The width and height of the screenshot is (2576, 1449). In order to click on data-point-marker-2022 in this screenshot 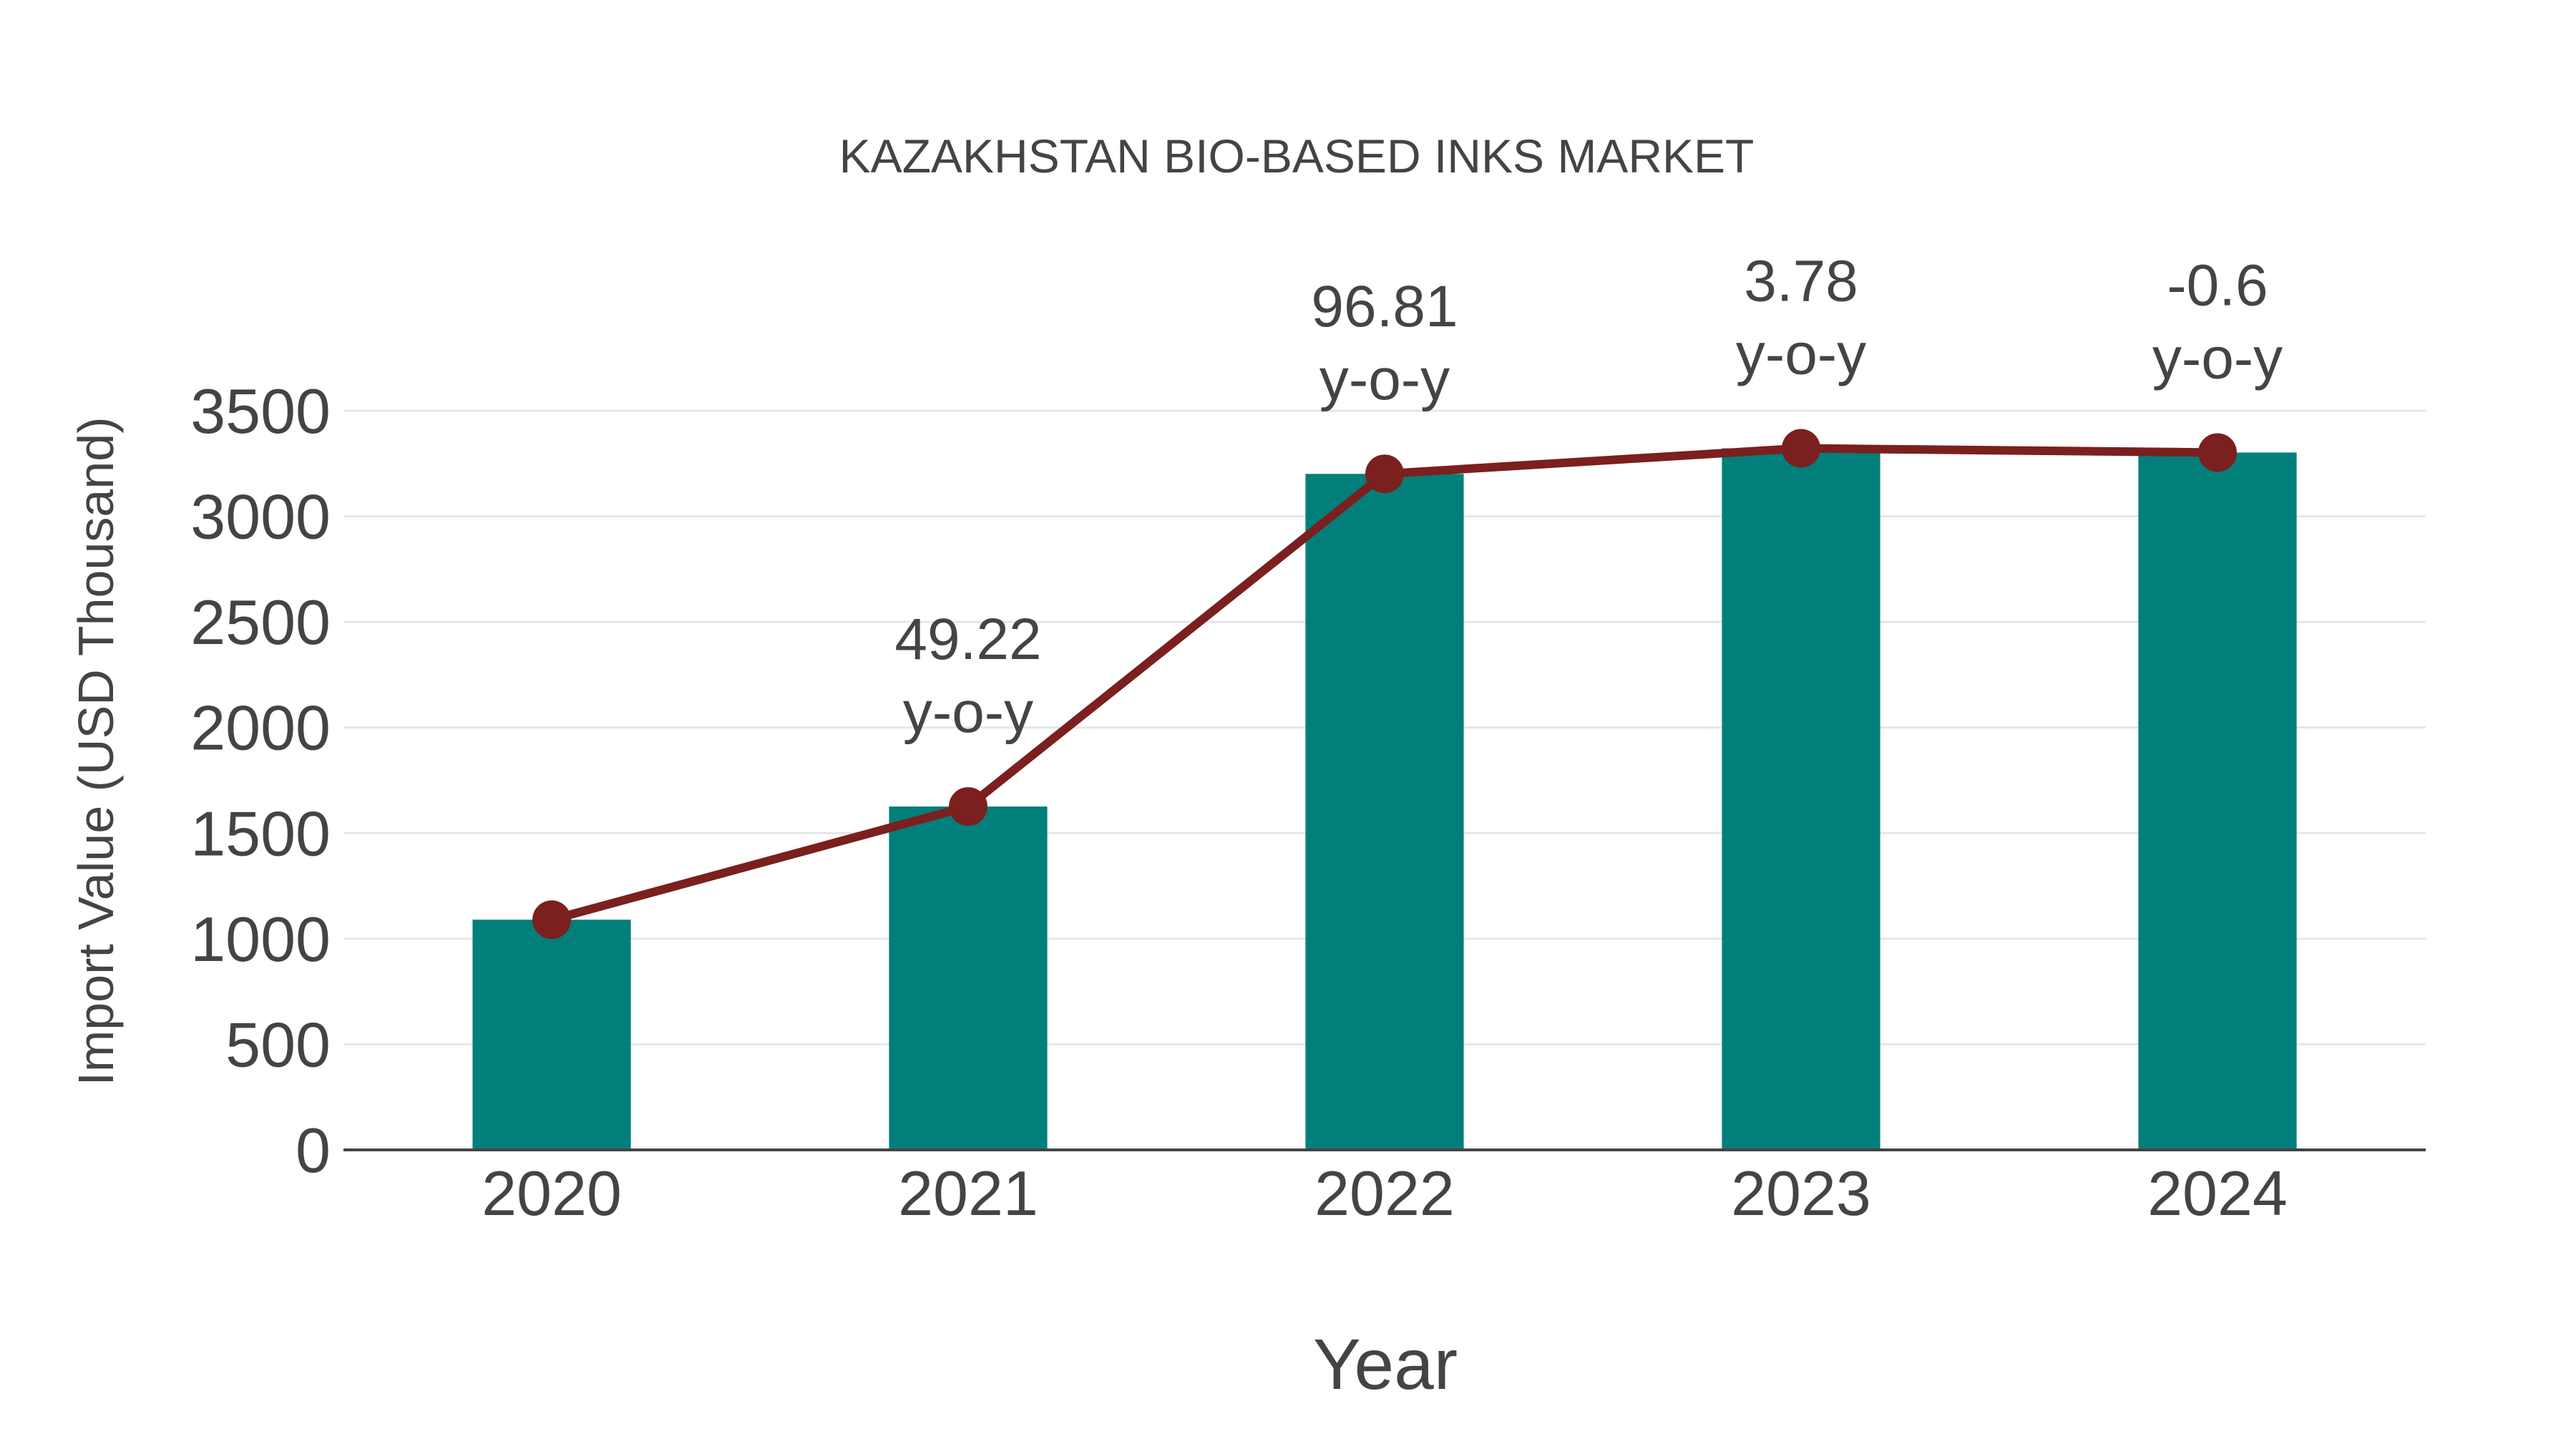, I will do `click(1384, 474)`.